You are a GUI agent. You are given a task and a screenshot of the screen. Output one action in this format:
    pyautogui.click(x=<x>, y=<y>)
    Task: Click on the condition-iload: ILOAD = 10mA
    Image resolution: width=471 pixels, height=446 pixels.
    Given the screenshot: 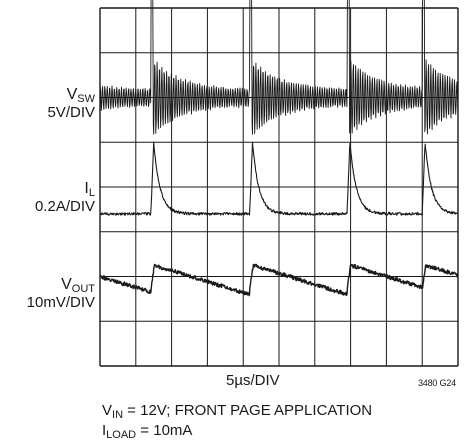 What is the action you would take?
    pyautogui.click(x=147, y=431)
    